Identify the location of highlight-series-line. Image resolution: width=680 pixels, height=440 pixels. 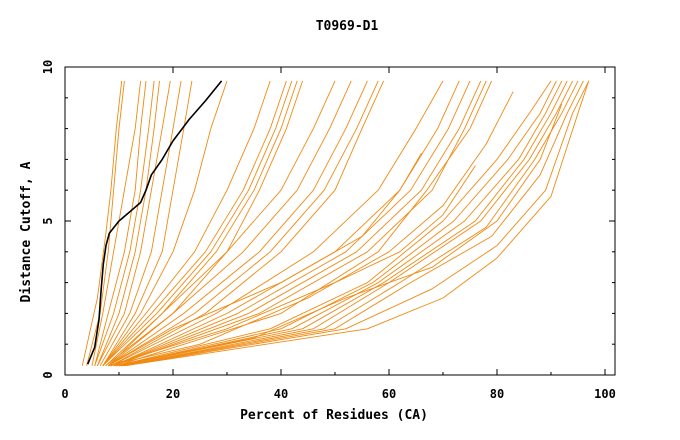
(154, 222).